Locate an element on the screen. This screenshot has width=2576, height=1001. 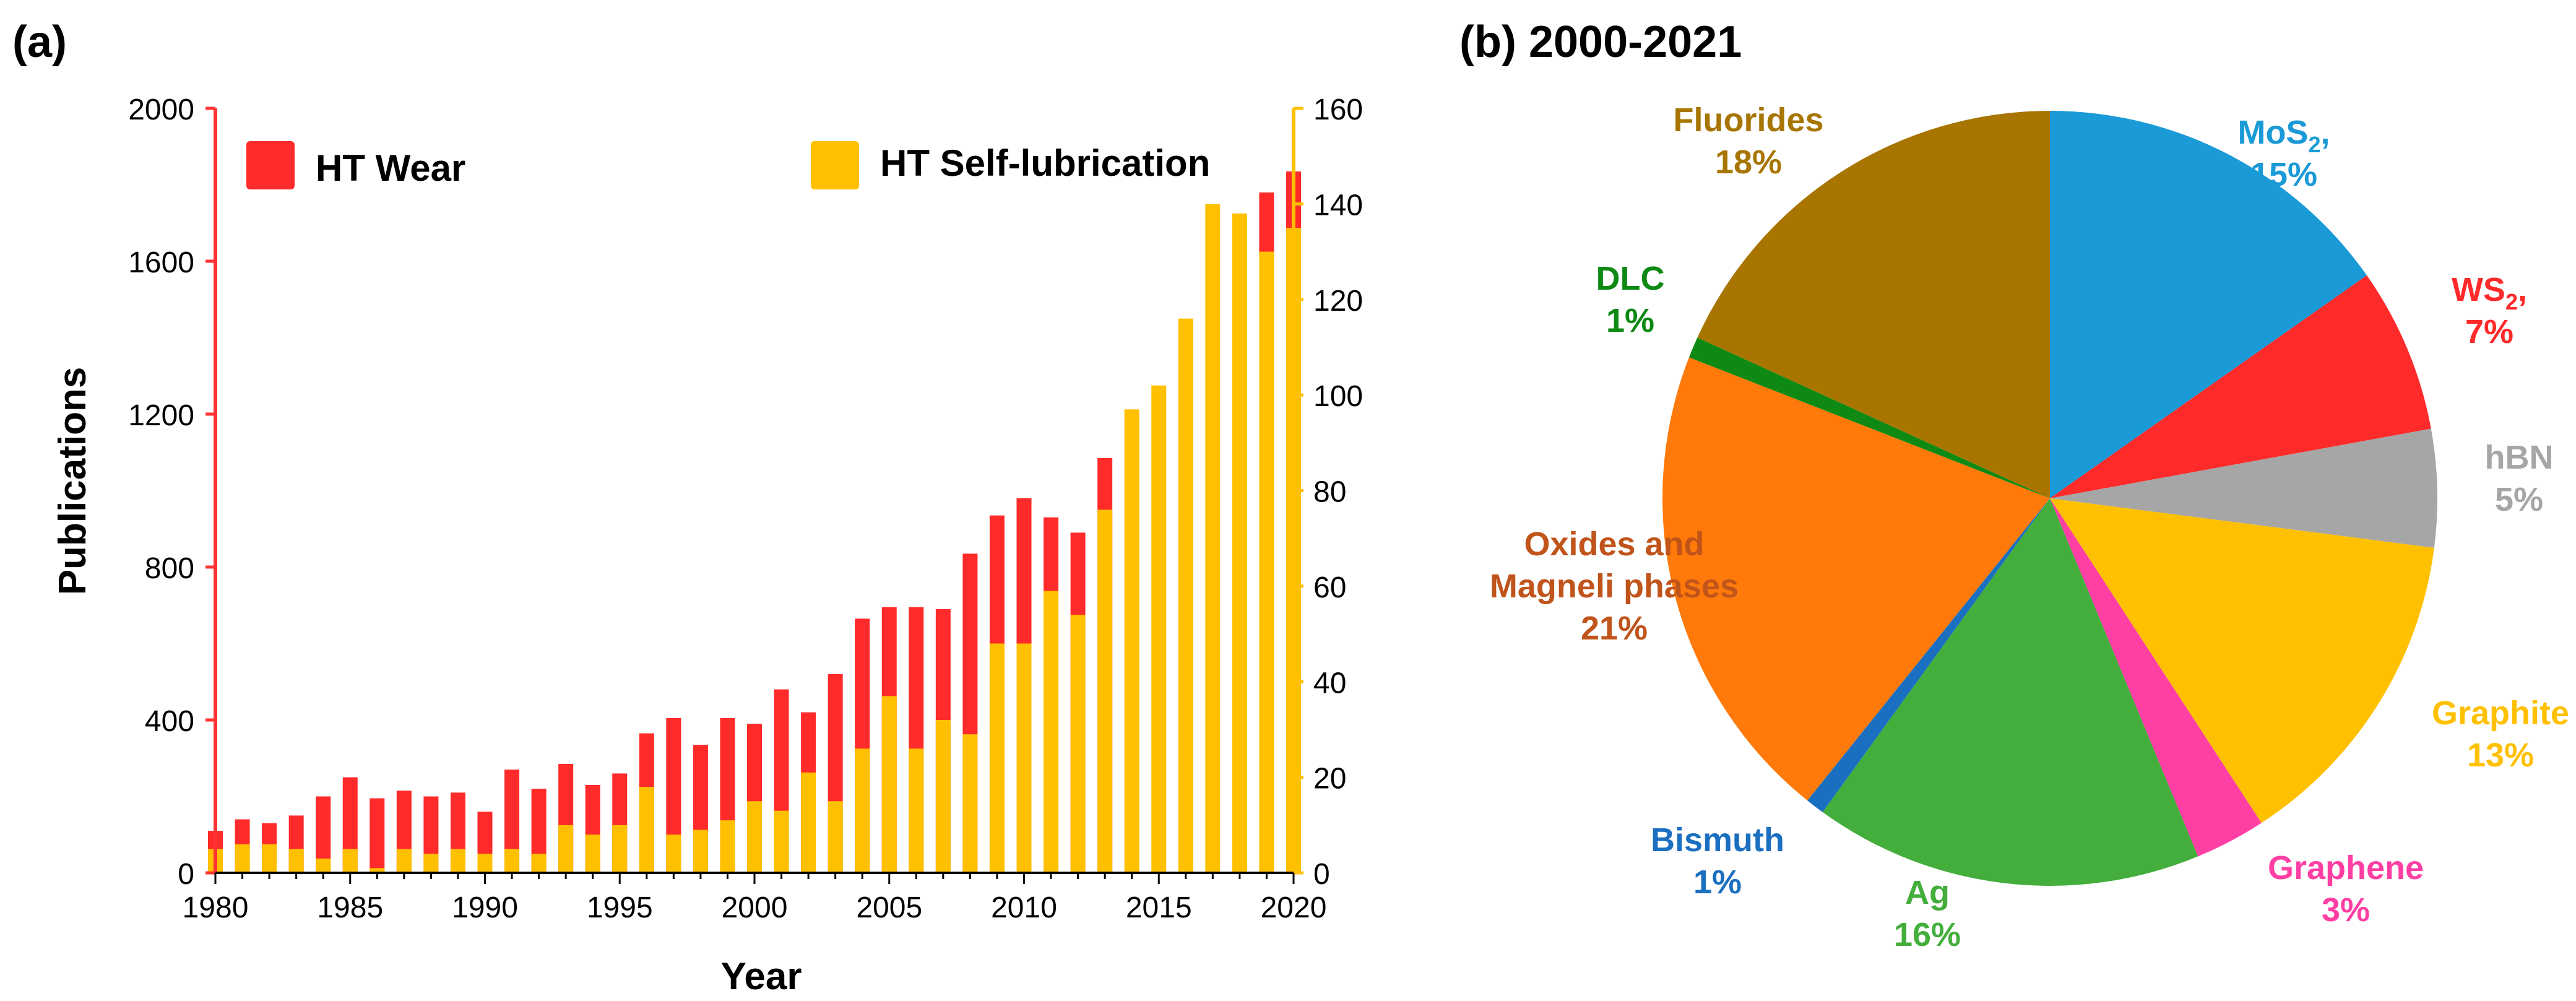
bar-self-1986 is located at coordinates (377, 870).